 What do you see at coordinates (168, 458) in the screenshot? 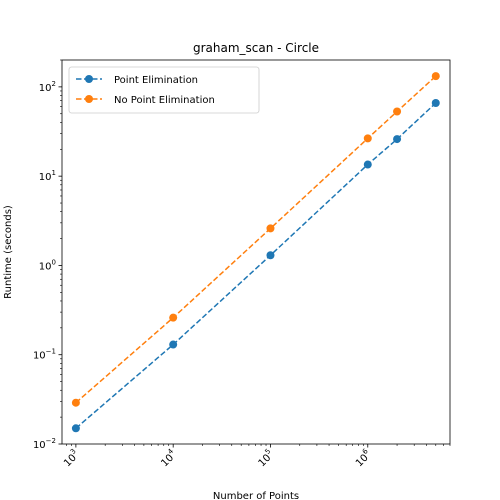
I see `x-tick-label: 10⁴` at bounding box center [168, 458].